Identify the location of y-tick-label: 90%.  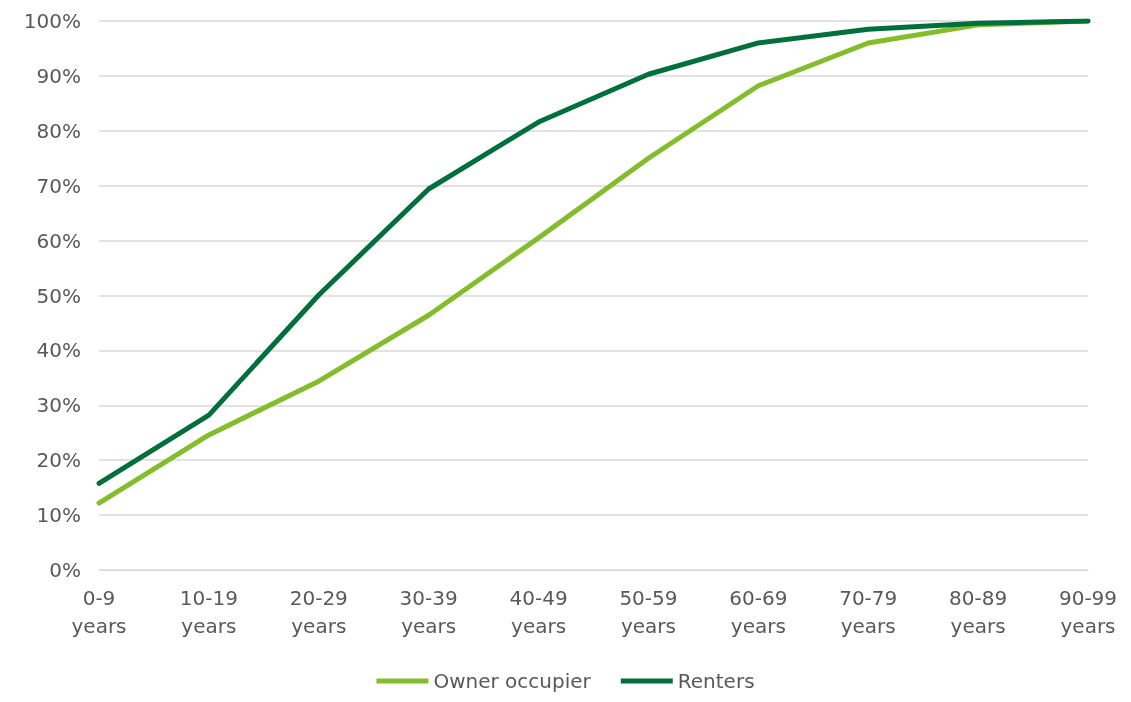
(58, 75).